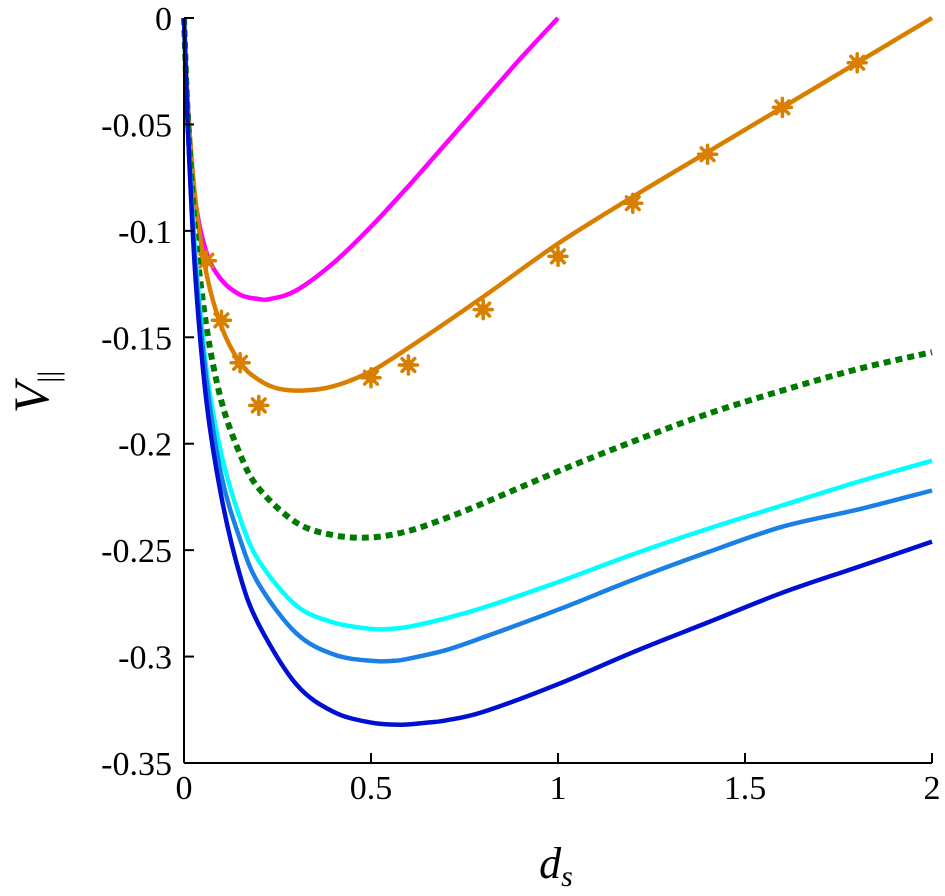 The image size is (945, 896). Describe the element at coordinates (145, 232) in the screenshot. I see `y-tick-label: -0.1` at that location.